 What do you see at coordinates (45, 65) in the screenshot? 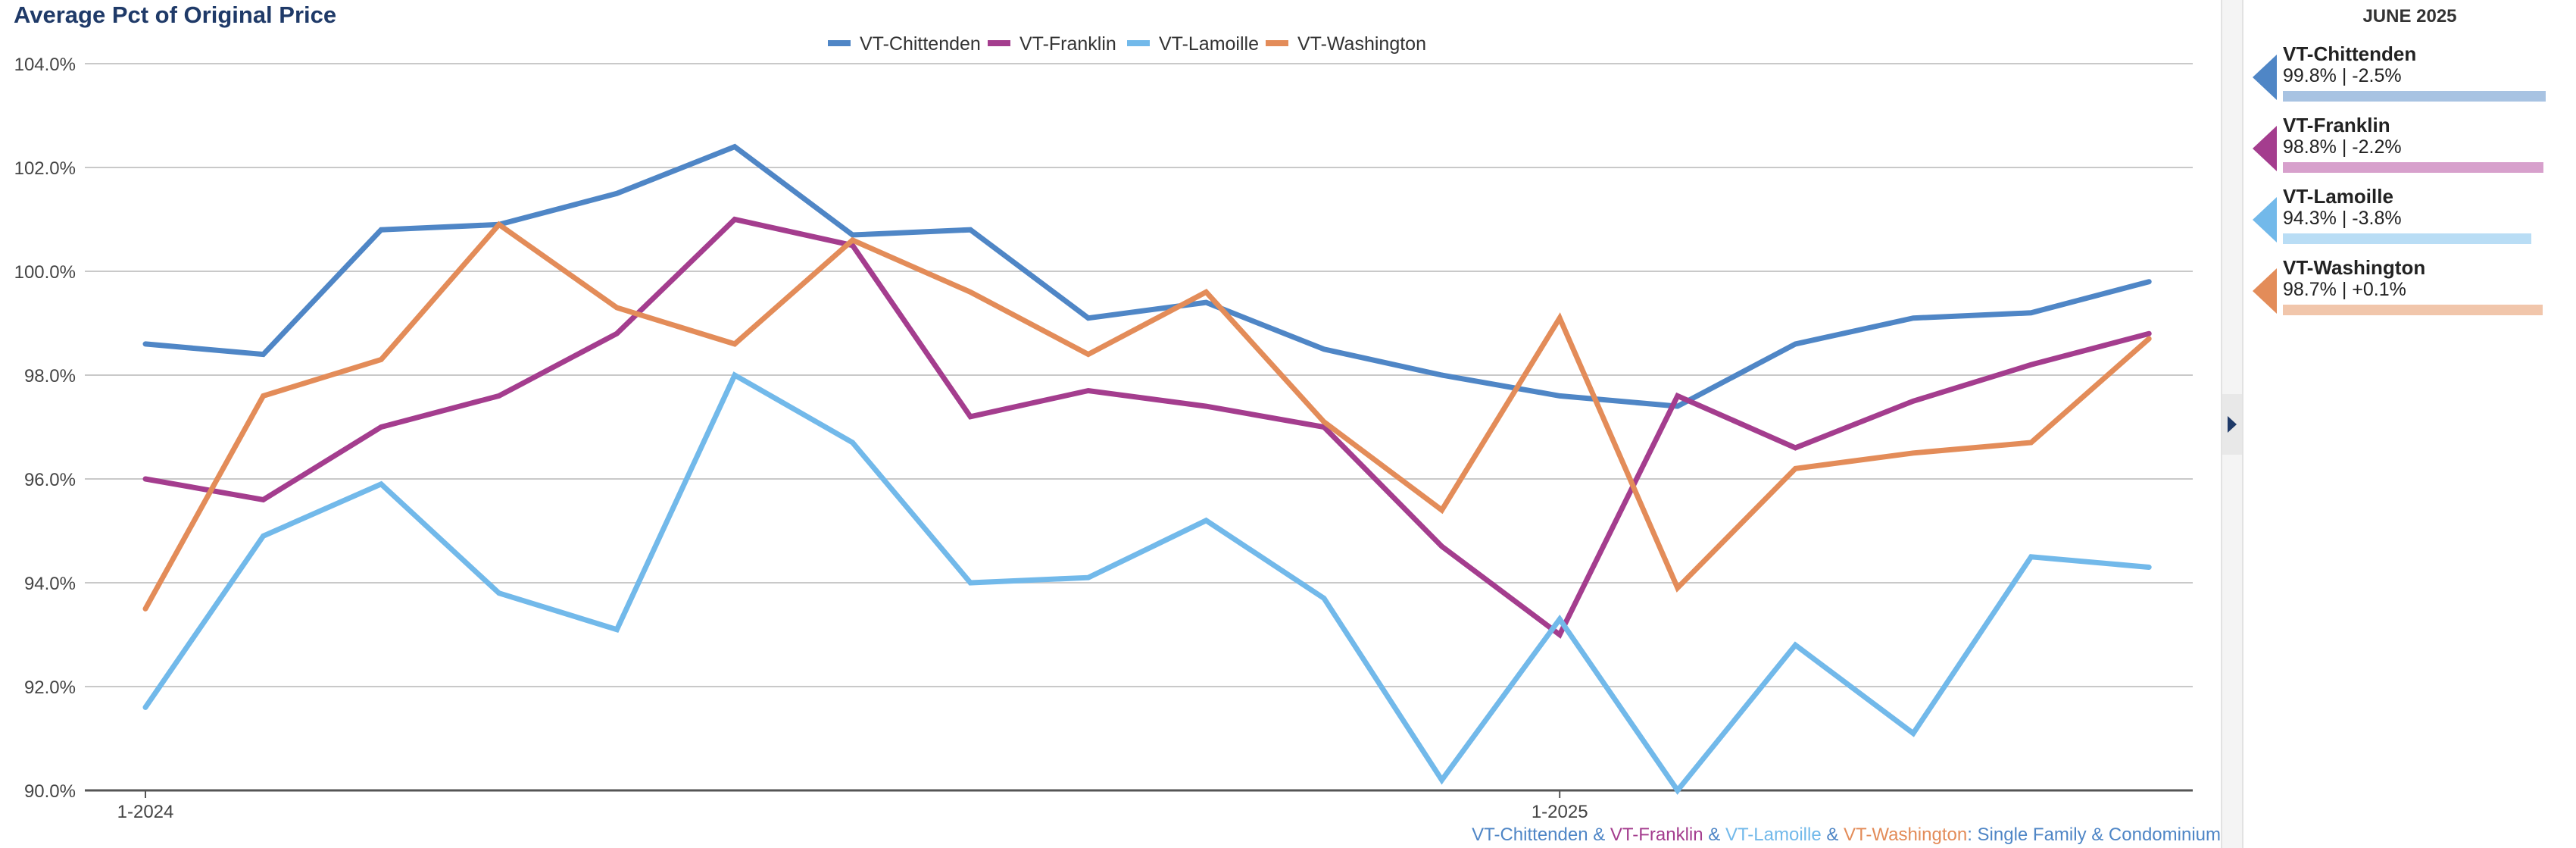
I see `y-tick-label: 104.0%` at bounding box center [45, 65].